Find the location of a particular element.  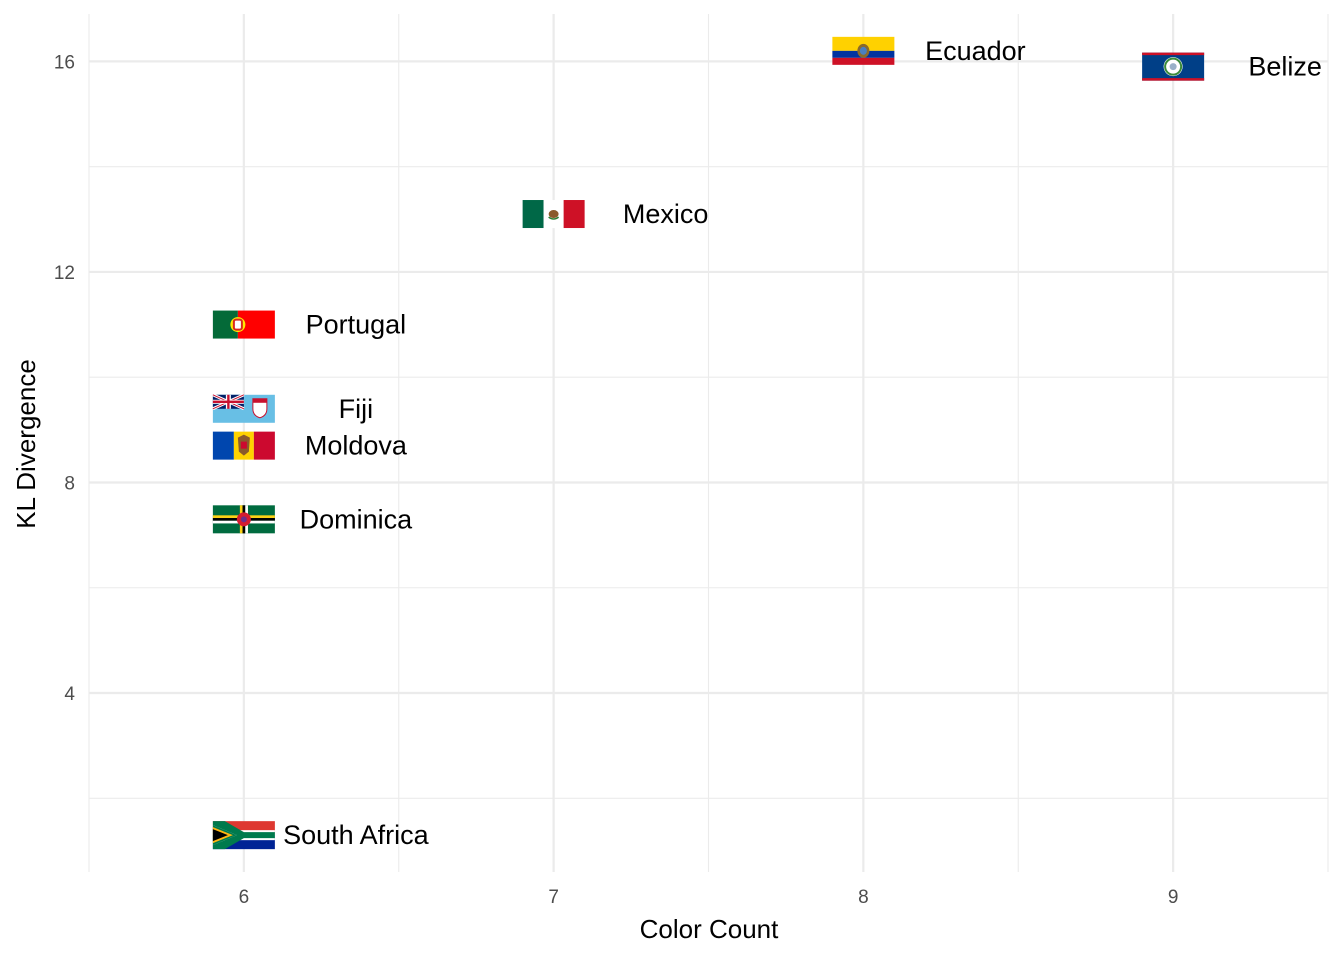

point-belize: Belize is located at coordinates (1232, 67).